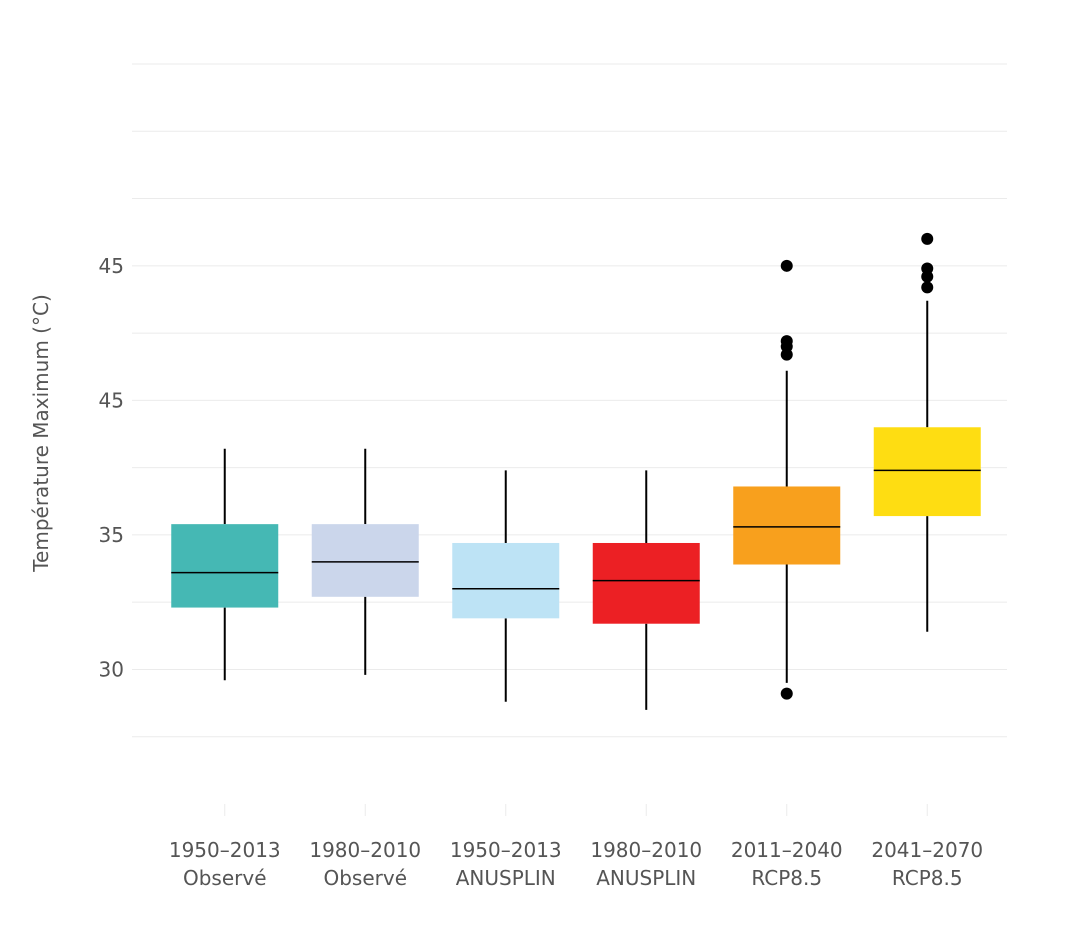 The width and height of the screenshot is (1081, 938). I want to click on y-axis-ticks: 30 35 45 45, so click(111, 468).